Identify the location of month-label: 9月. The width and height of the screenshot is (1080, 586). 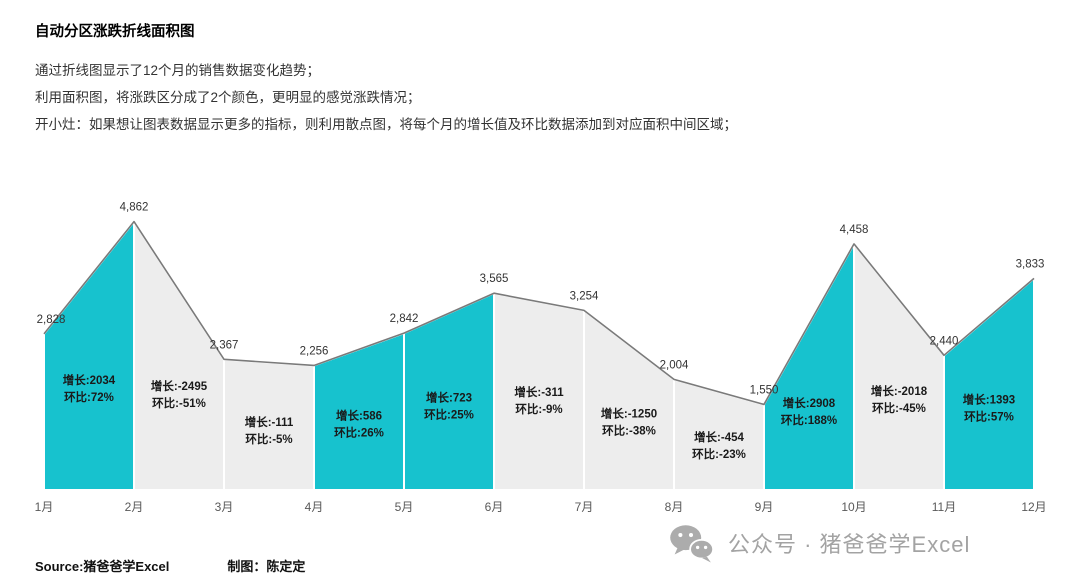
(764, 507).